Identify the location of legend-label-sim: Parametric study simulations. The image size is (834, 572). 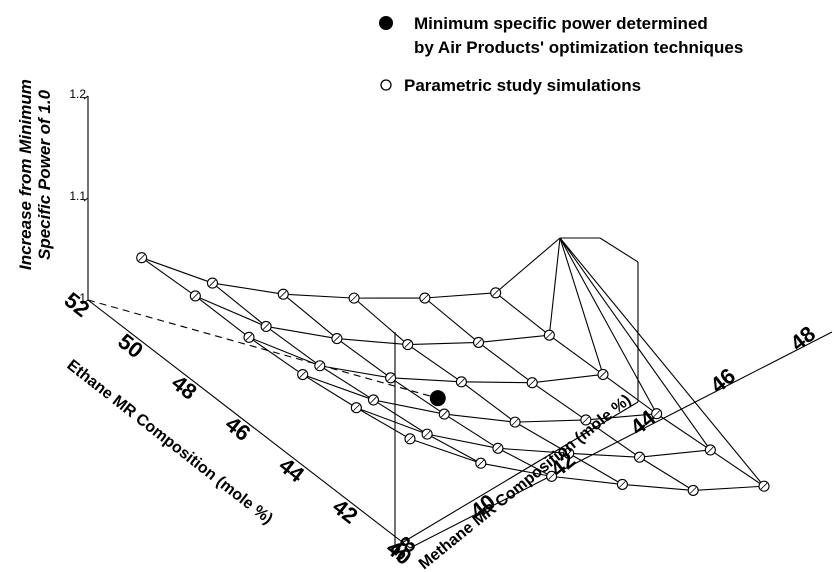
(522, 85).